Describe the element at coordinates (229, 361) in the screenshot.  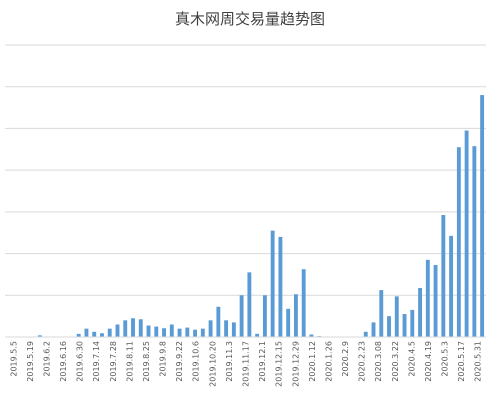
I see `x-tick-label: 2019.11.3` at that location.